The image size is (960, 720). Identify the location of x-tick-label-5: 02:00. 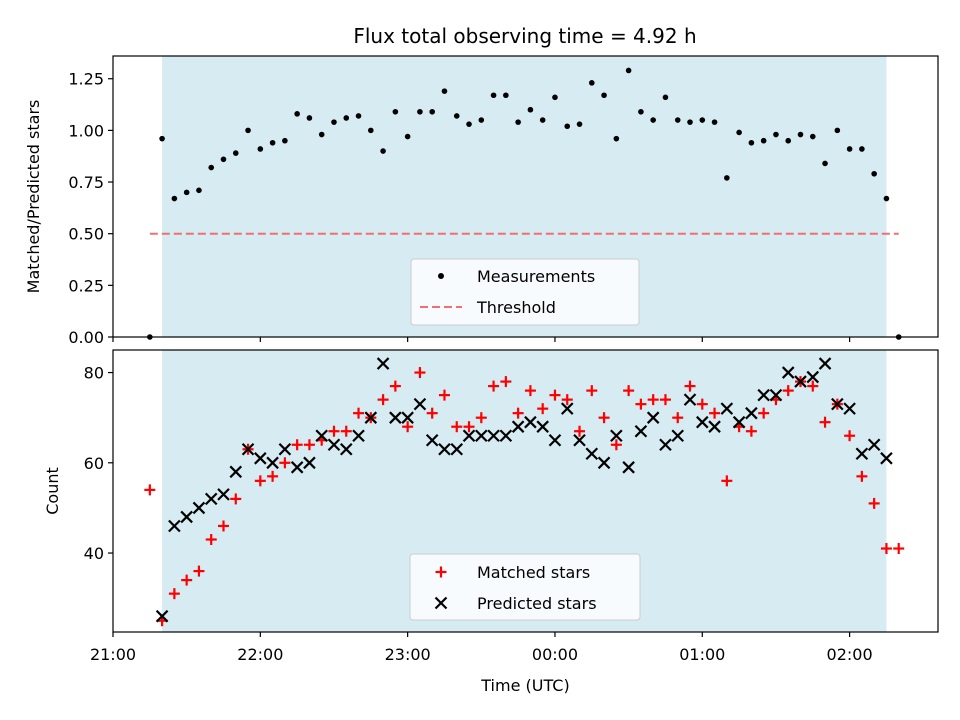
(850, 654).